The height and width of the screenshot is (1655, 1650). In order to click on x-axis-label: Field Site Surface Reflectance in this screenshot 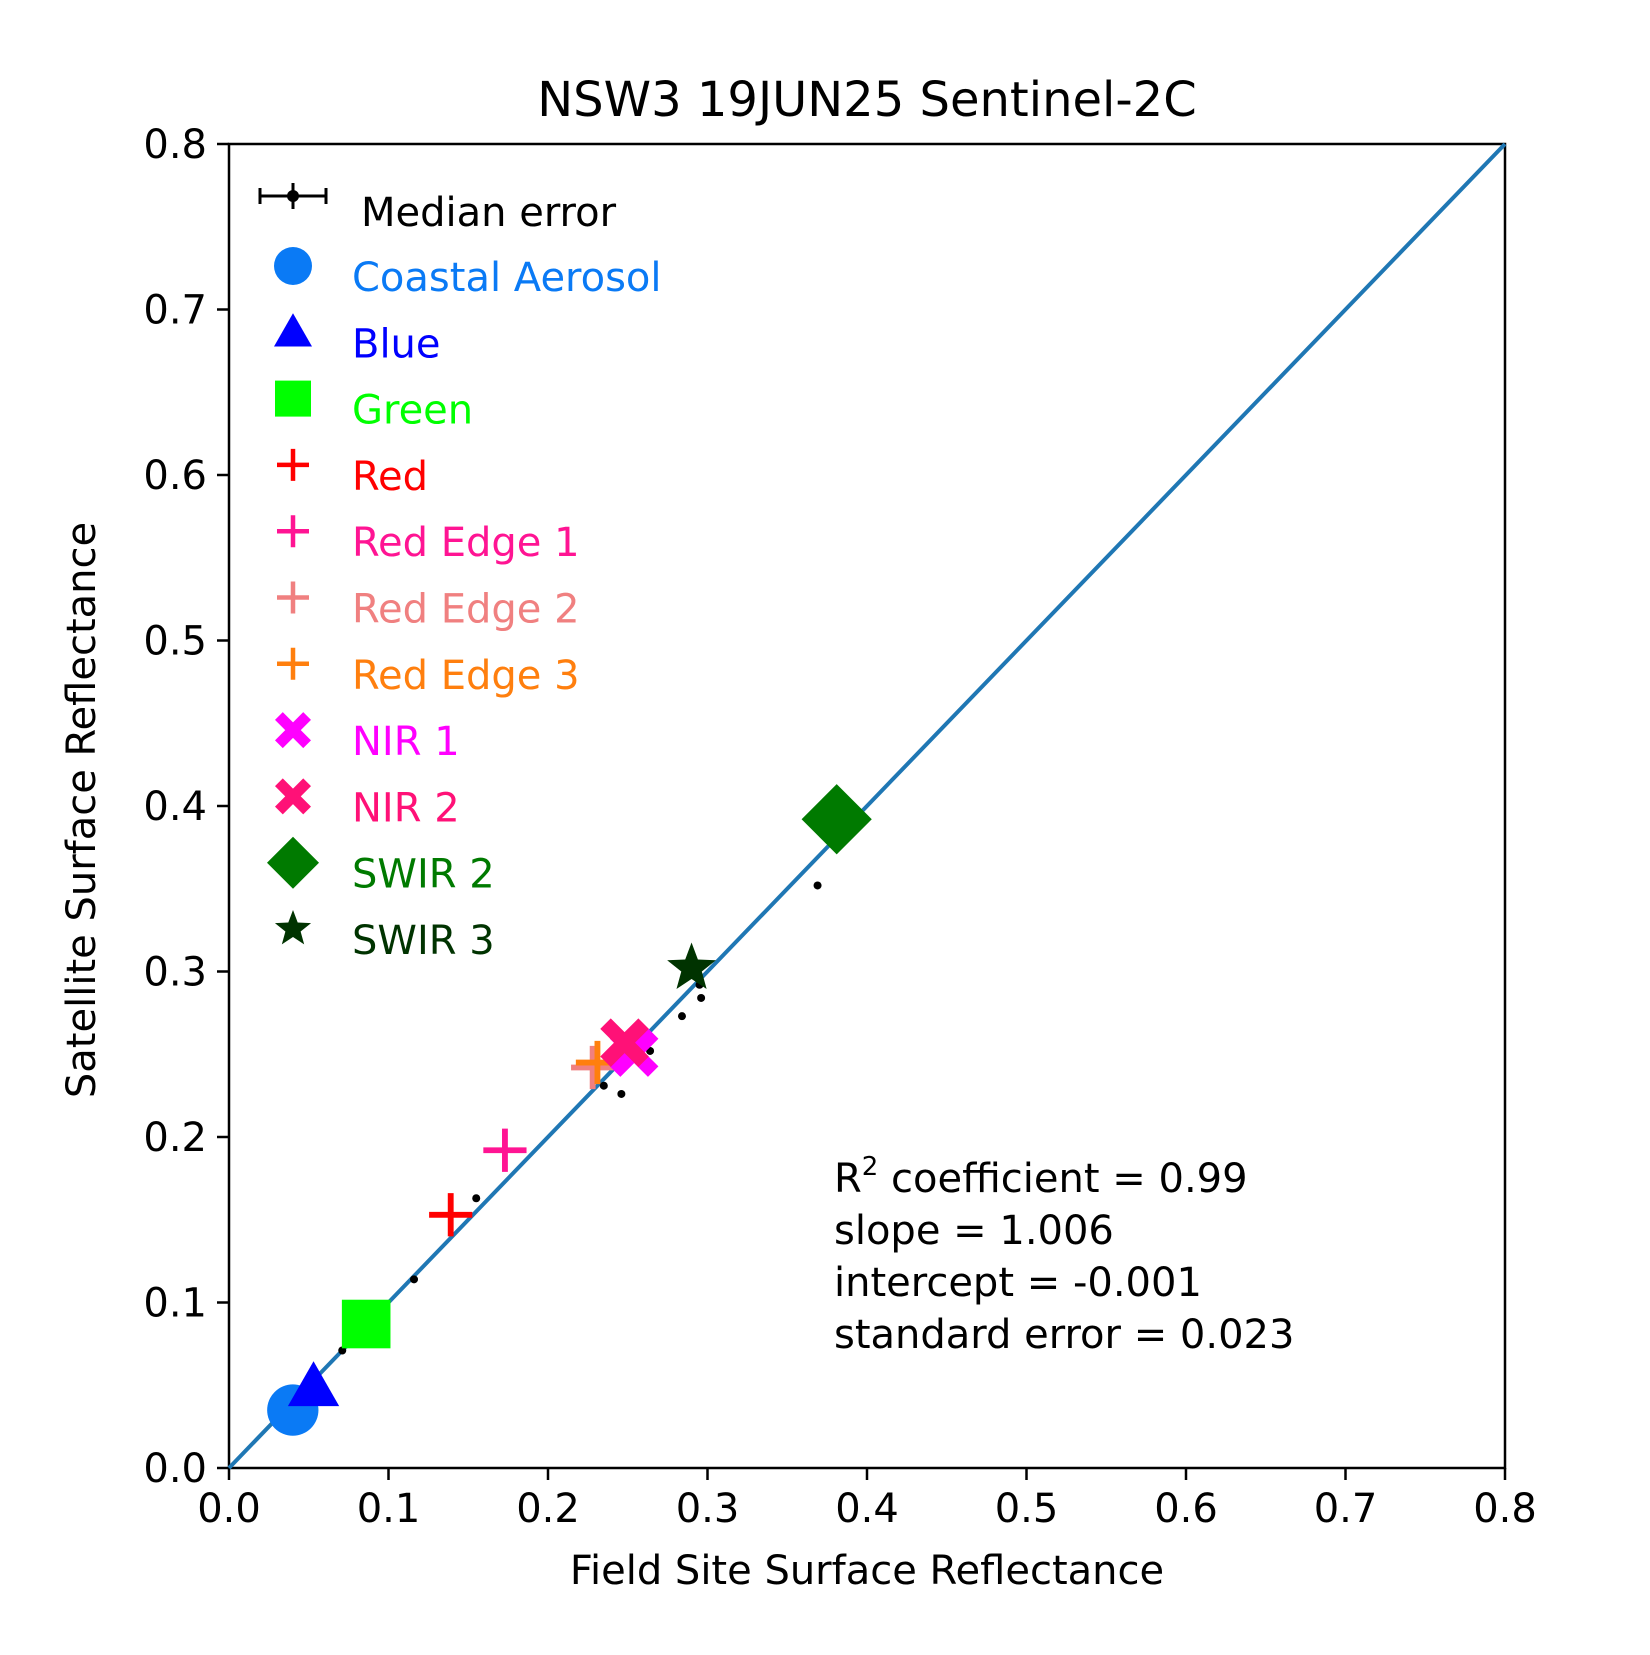, I will do `click(867, 1571)`.